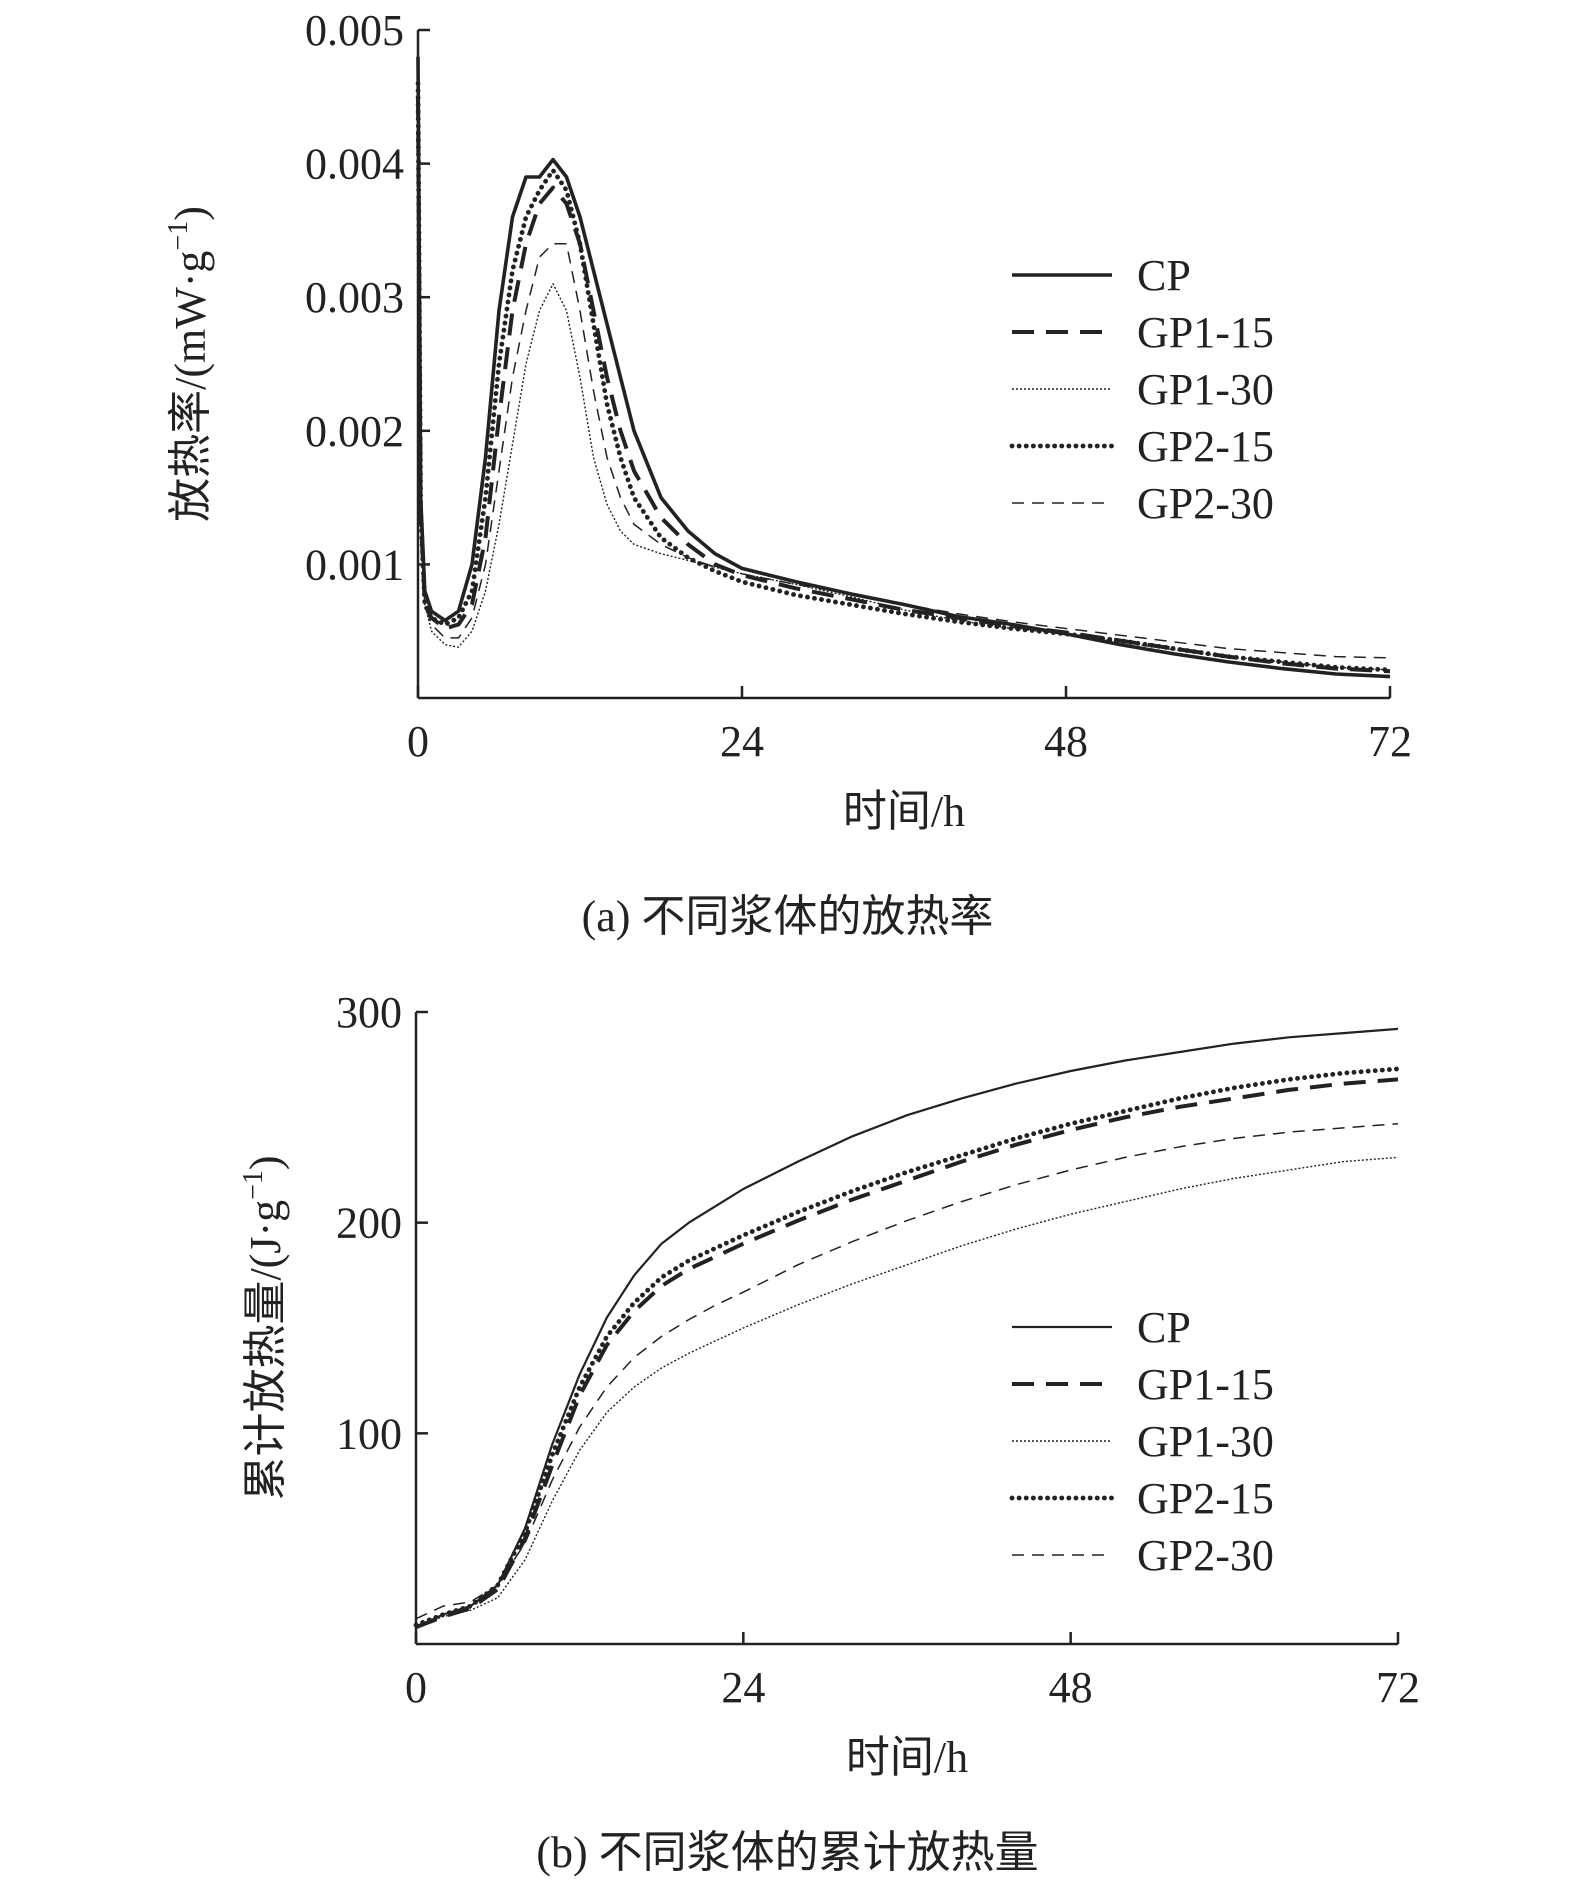 This screenshot has width=1575, height=1890. I want to click on chart-caption-a: (a) 不同浆体的放热率, so click(787, 916).